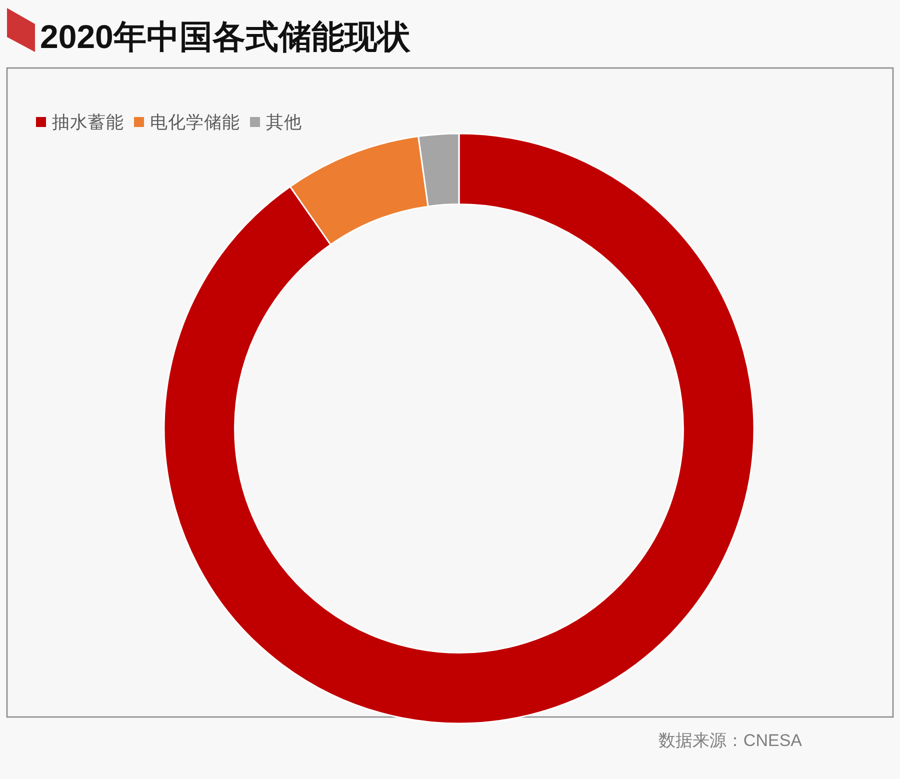 This screenshot has width=900, height=779. What do you see at coordinates (225, 36) in the screenshot?
I see `title: 2020年中国各式储能现状` at bounding box center [225, 36].